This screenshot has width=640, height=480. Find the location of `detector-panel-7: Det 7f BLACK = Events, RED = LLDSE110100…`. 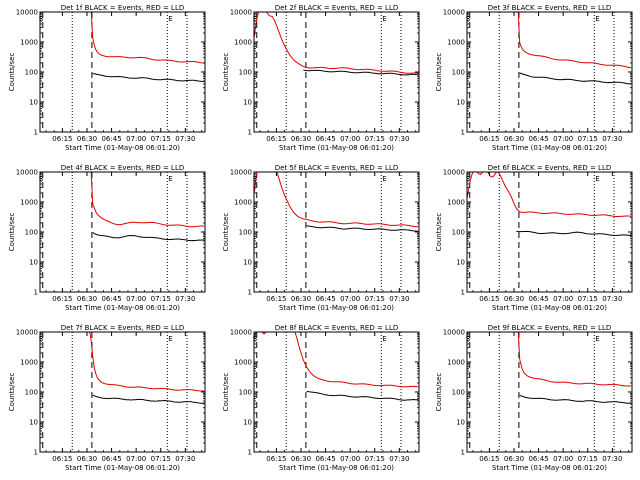

detector-panel-7: Det 7f BLACK = Events, RED = LLDSE110100… is located at coordinates (107, 398).